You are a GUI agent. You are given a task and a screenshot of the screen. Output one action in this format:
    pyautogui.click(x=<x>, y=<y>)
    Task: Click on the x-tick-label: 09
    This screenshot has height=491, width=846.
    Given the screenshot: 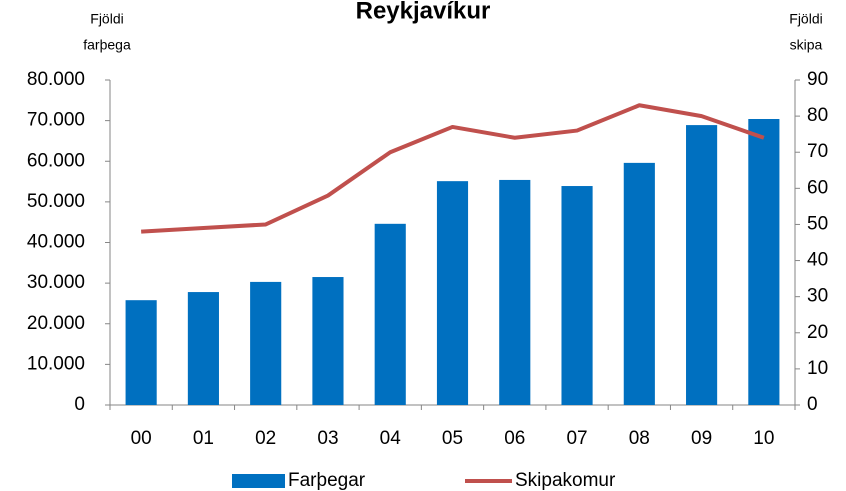 What is the action you would take?
    pyautogui.click(x=701, y=438)
    